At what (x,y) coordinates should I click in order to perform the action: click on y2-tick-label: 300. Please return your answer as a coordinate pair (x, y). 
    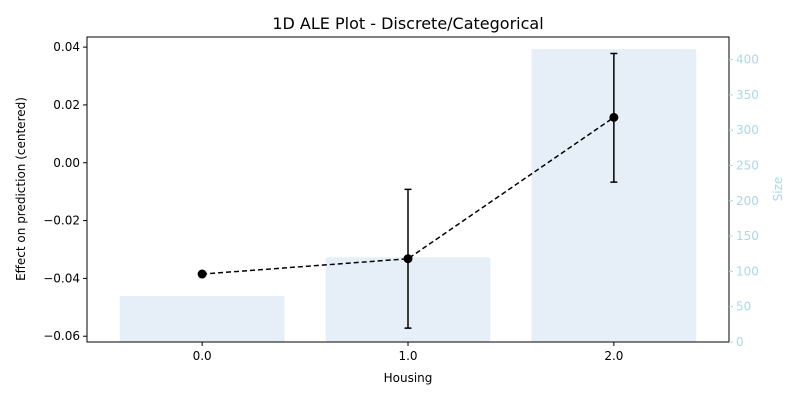
    Looking at the image, I should click on (747, 130).